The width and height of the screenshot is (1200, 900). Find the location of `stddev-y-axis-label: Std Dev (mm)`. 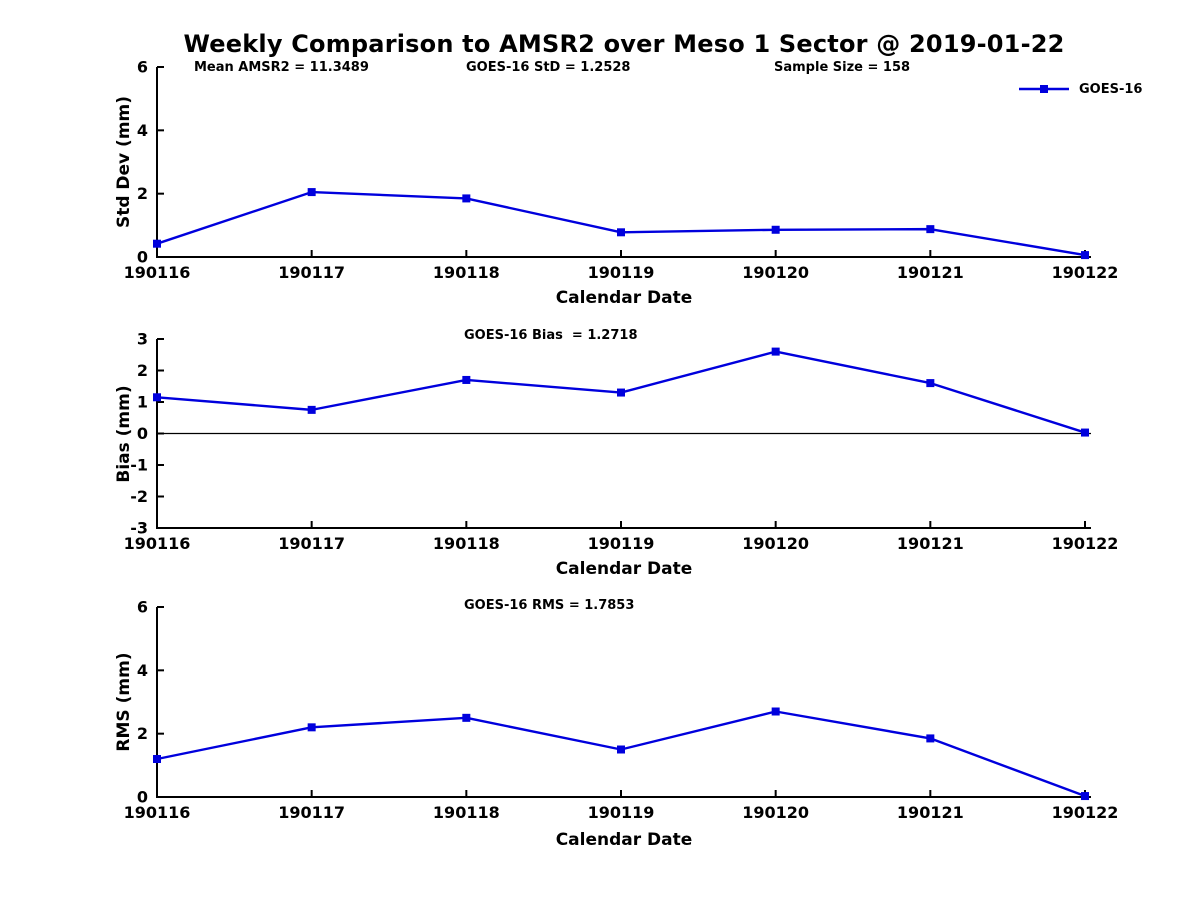

stddev-y-axis-label: Std Dev (mm) is located at coordinates (124, 162).